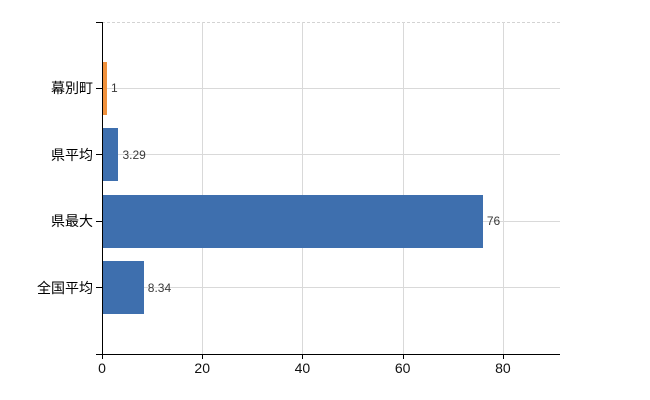  I want to click on x-tick-label: 80, so click(503, 368).